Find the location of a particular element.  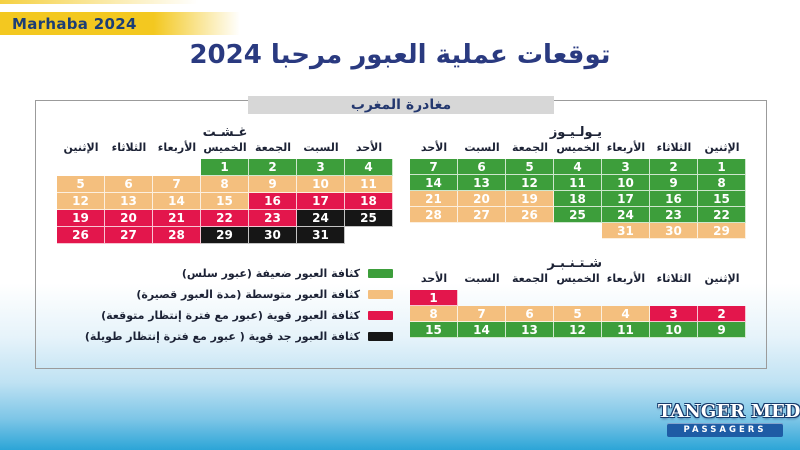

day-cell: 6 is located at coordinates (530, 314).